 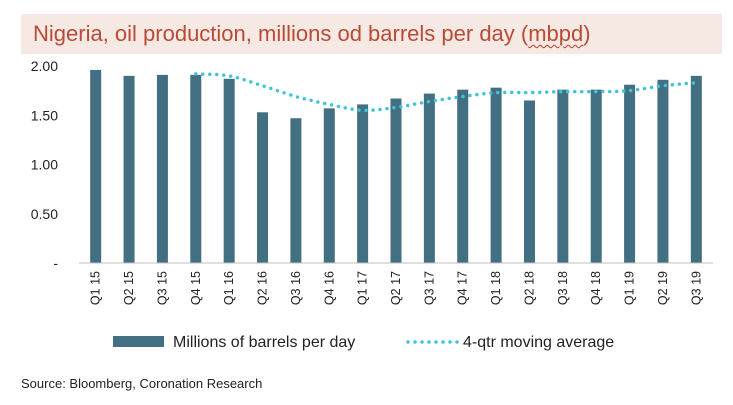 What do you see at coordinates (138, 341) in the screenshot?
I see `legend-swatch-bars` at bounding box center [138, 341].